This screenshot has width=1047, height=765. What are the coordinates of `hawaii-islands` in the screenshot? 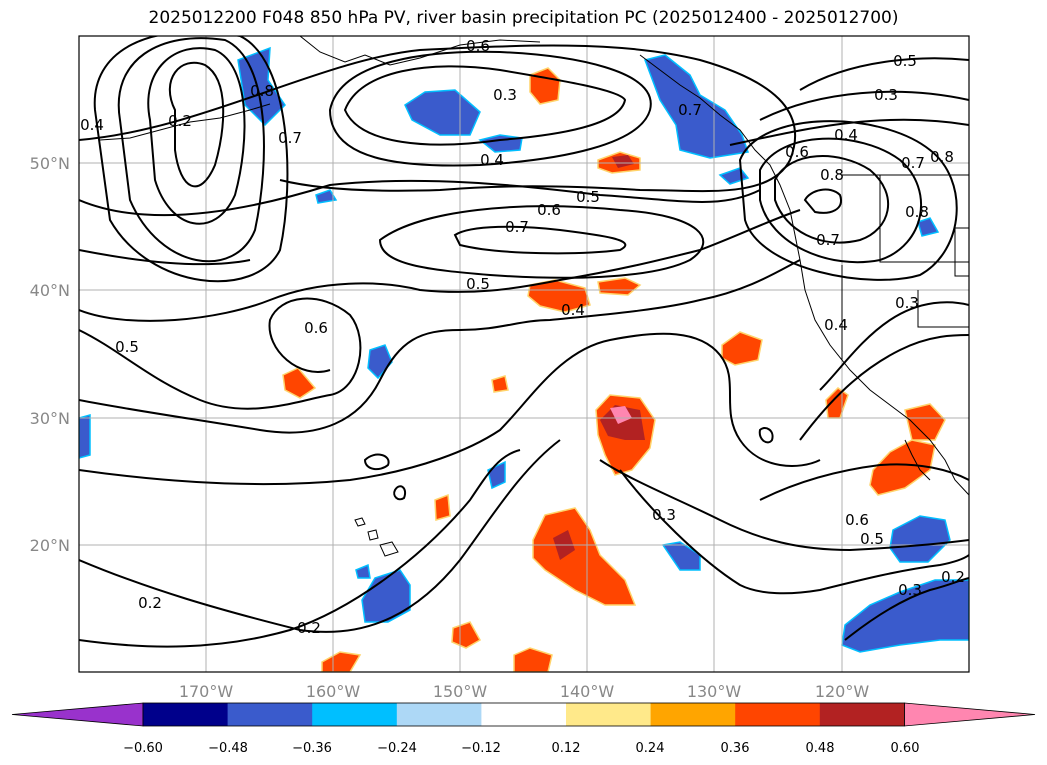 It's located at (376, 537).